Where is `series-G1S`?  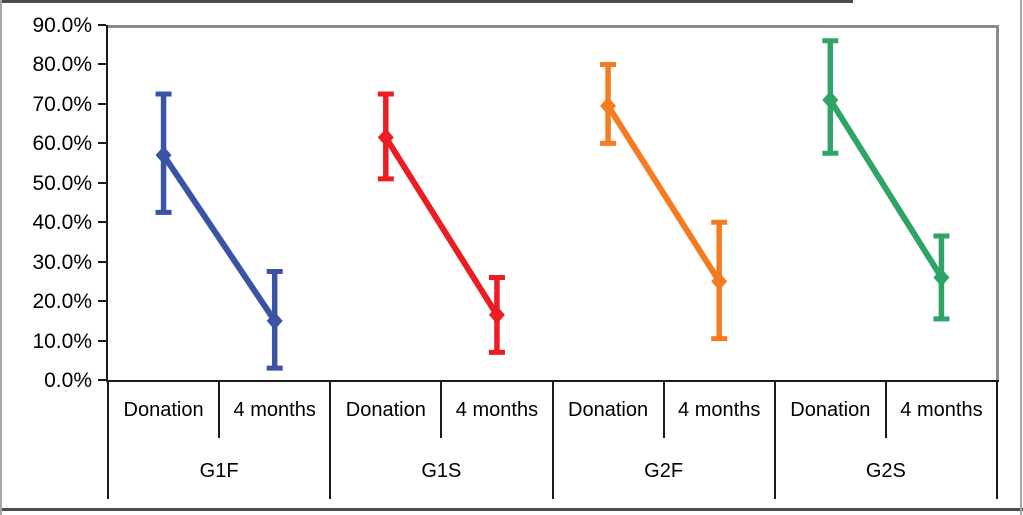
series-G1S is located at coordinates (441, 223).